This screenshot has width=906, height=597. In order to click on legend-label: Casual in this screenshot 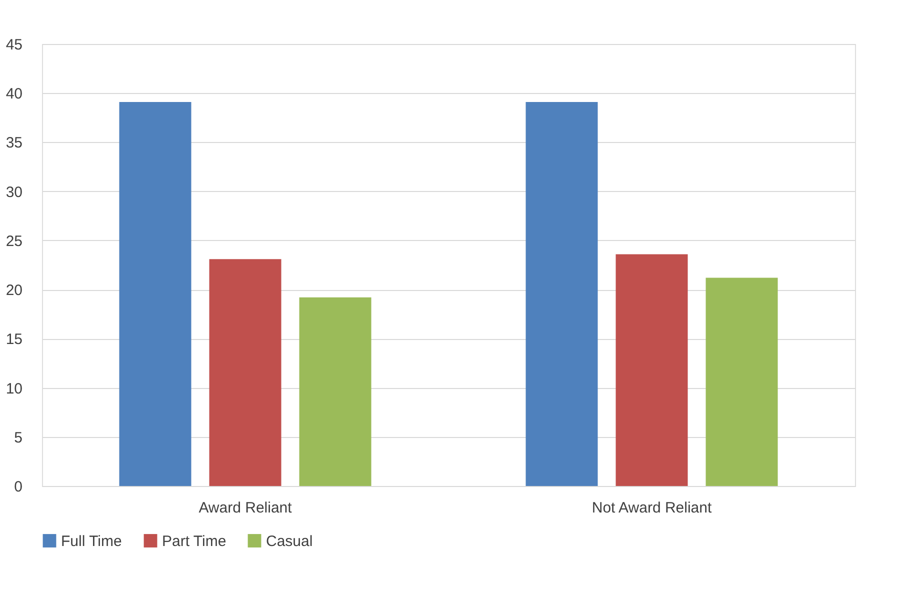, I will do `click(289, 541)`.